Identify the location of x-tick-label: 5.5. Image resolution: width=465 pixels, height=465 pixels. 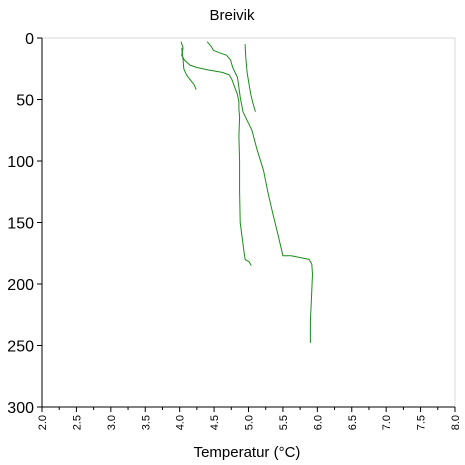
(284, 422).